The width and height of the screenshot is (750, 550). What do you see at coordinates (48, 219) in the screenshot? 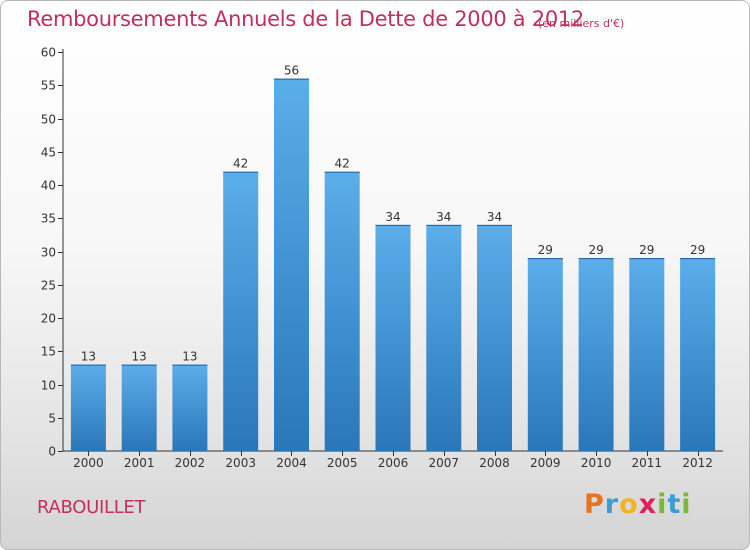
I see `y-tick-label: 35` at bounding box center [48, 219].